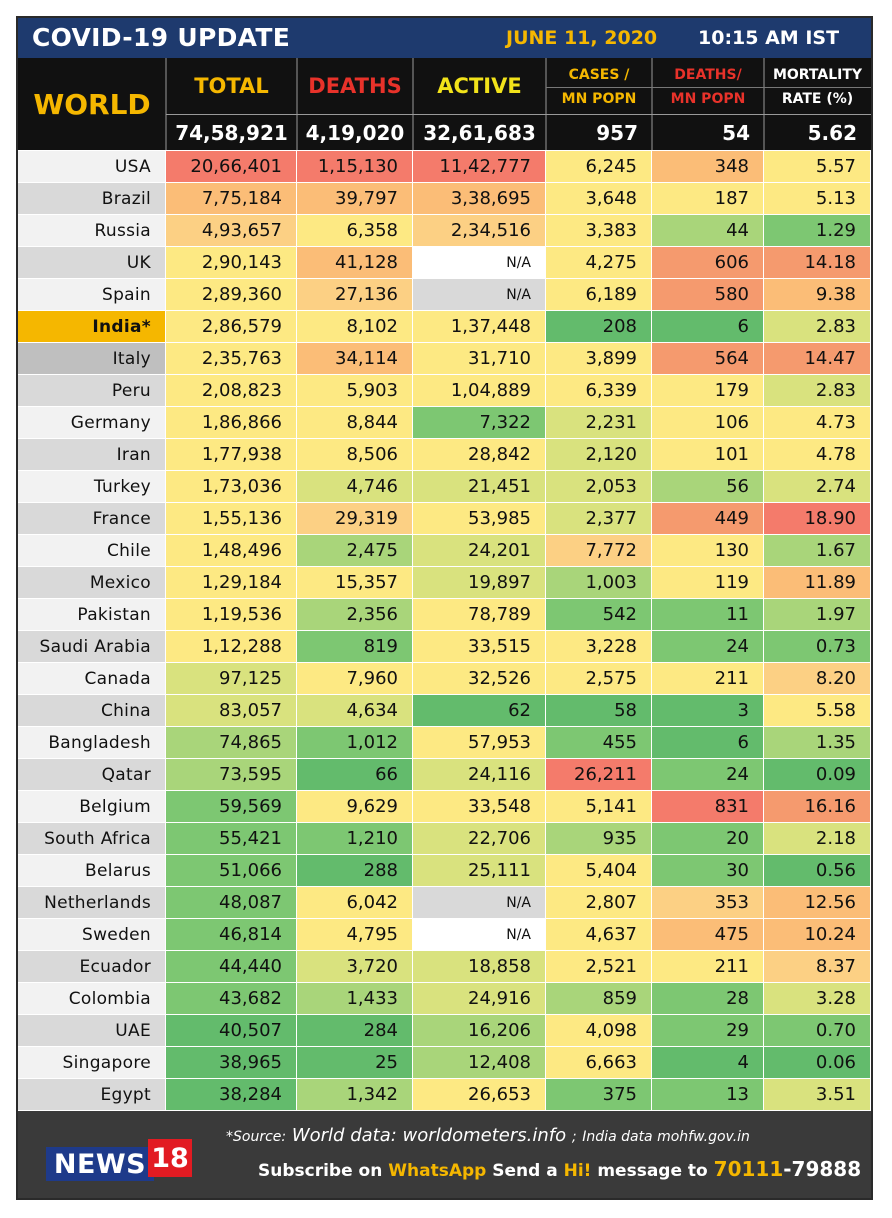 The image size is (892, 1218). What do you see at coordinates (92, 582) in the screenshot?
I see `country-name: Mexico` at bounding box center [92, 582].